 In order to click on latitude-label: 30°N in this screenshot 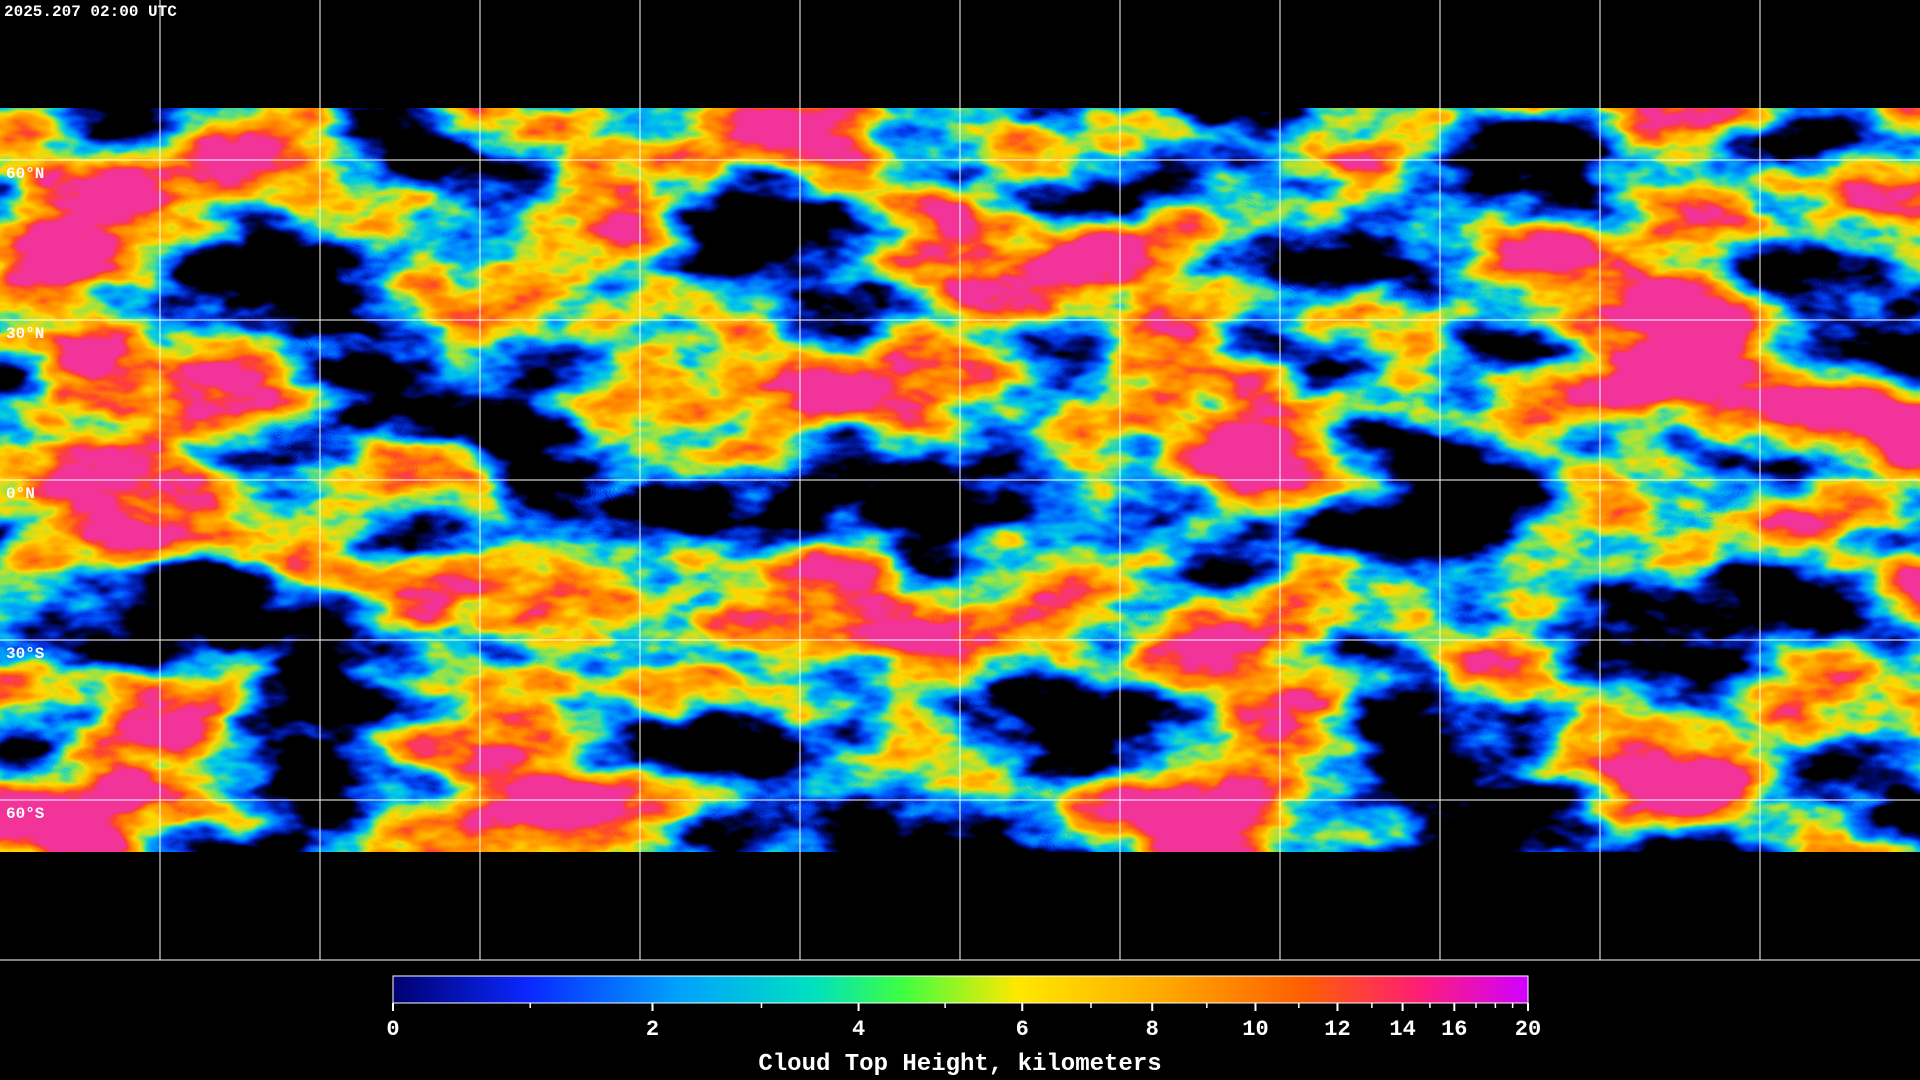, I will do `click(25, 334)`.